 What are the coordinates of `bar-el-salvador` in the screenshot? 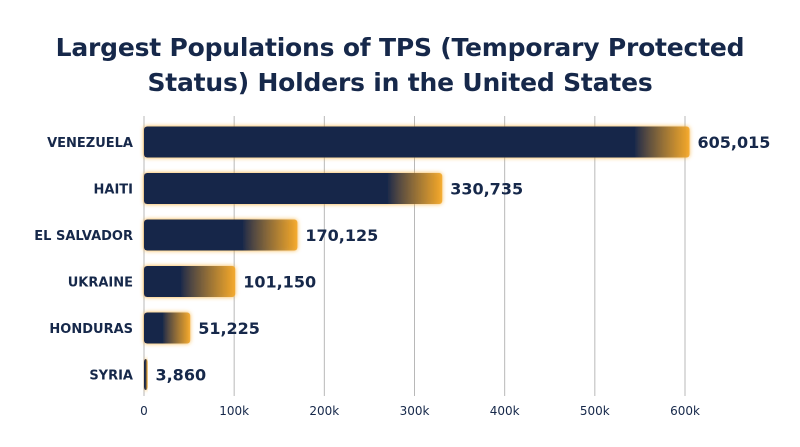 It's located at (221, 235).